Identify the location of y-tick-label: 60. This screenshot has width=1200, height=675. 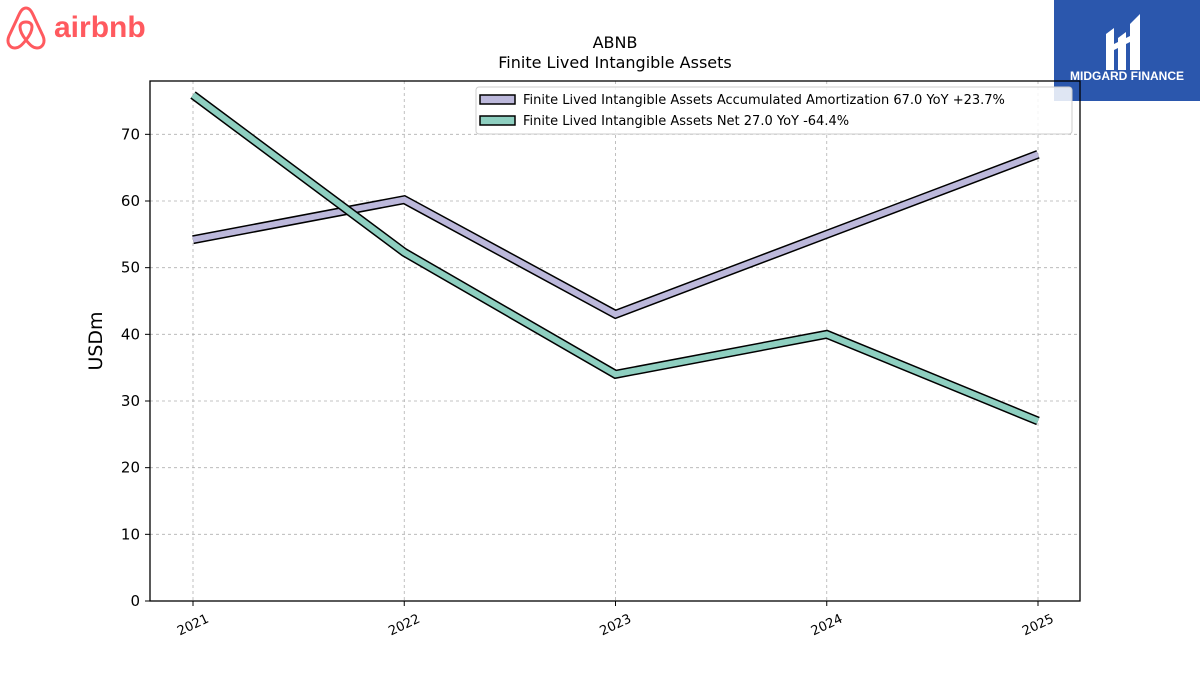
(130, 201).